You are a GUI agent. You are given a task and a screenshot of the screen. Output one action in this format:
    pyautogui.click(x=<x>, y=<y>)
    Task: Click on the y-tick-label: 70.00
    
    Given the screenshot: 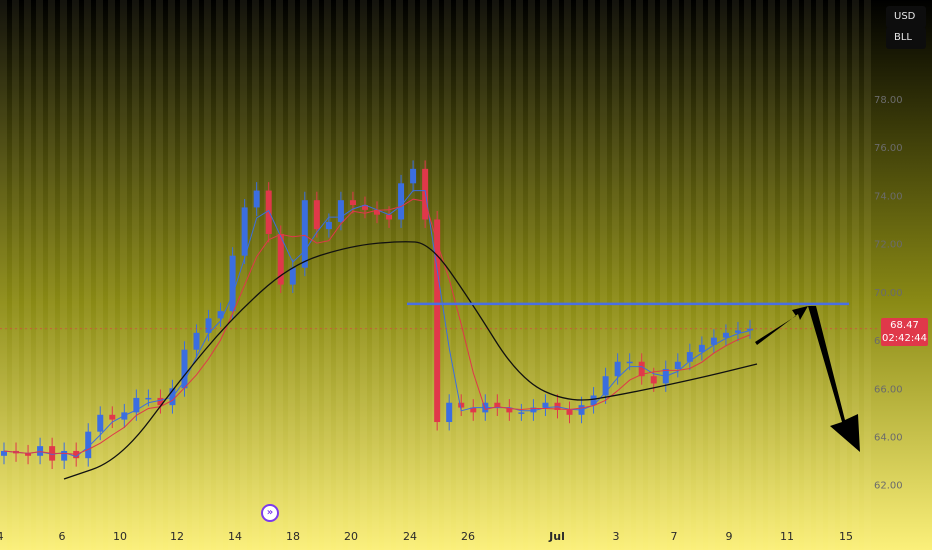 What is the action you would take?
    pyautogui.click(x=888, y=293)
    